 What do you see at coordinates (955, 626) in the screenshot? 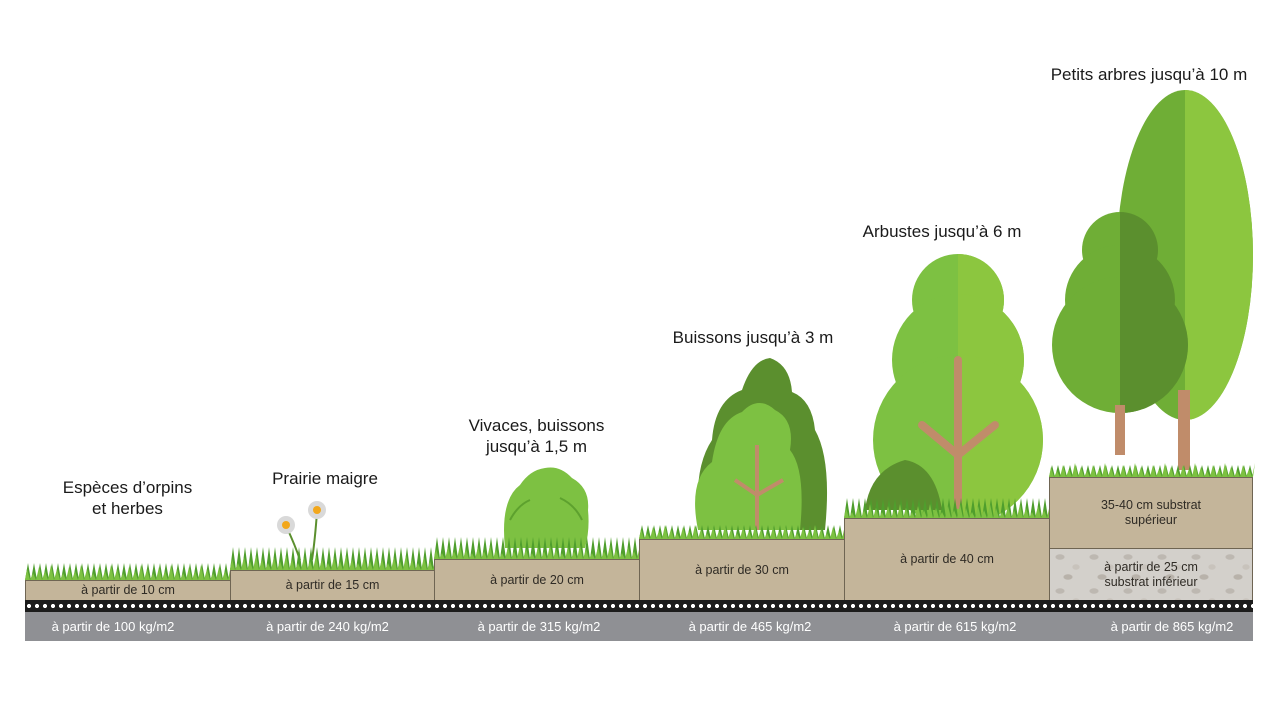
I see `weight-label-5: à partir de 615 kg/m2` at bounding box center [955, 626].